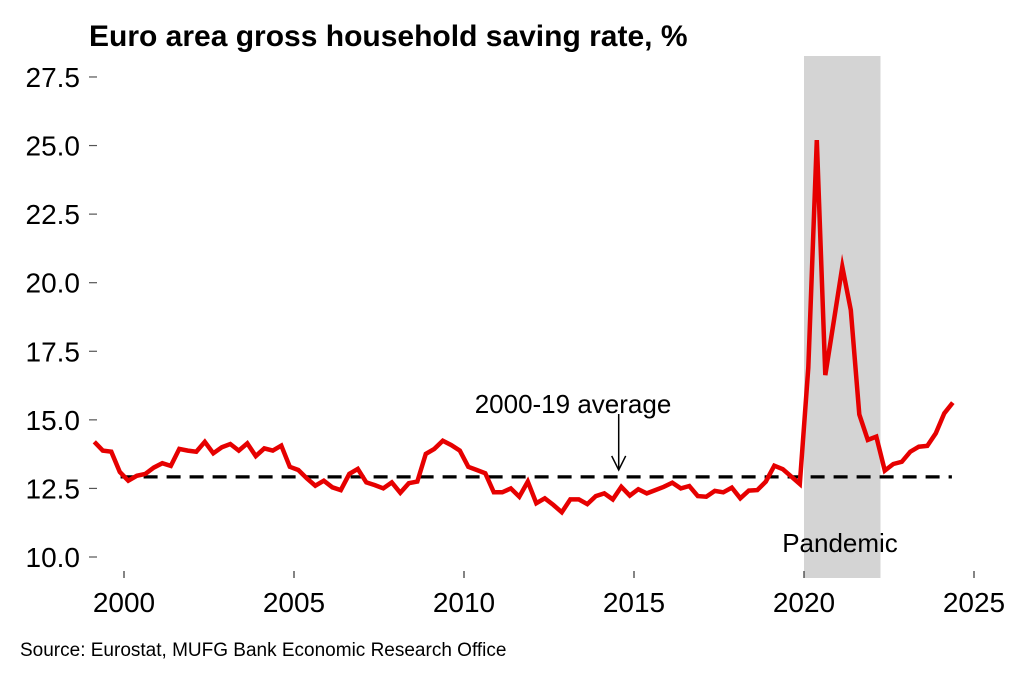 The height and width of the screenshot is (681, 1022). What do you see at coordinates (804, 602) in the screenshot?
I see `x-tick-label: 2020` at bounding box center [804, 602].